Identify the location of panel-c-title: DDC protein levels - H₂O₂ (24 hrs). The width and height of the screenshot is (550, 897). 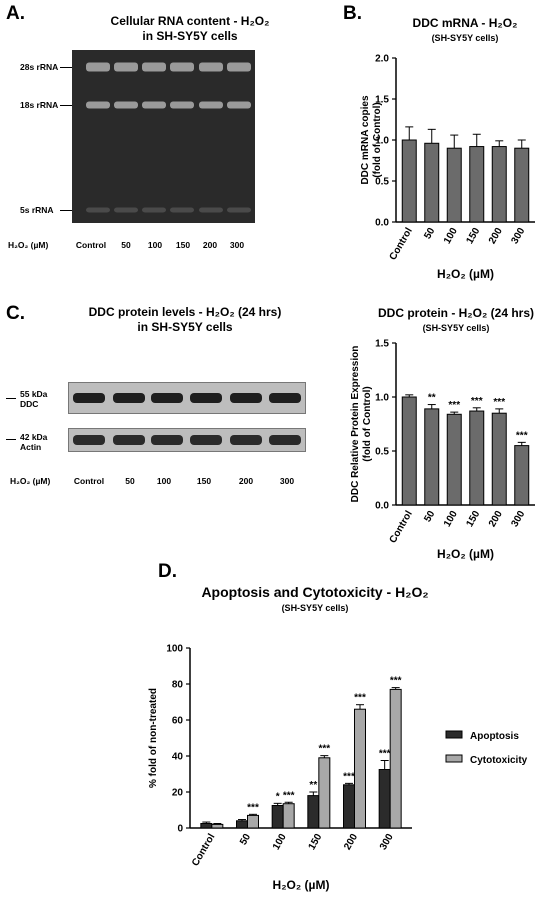
(185, 312).